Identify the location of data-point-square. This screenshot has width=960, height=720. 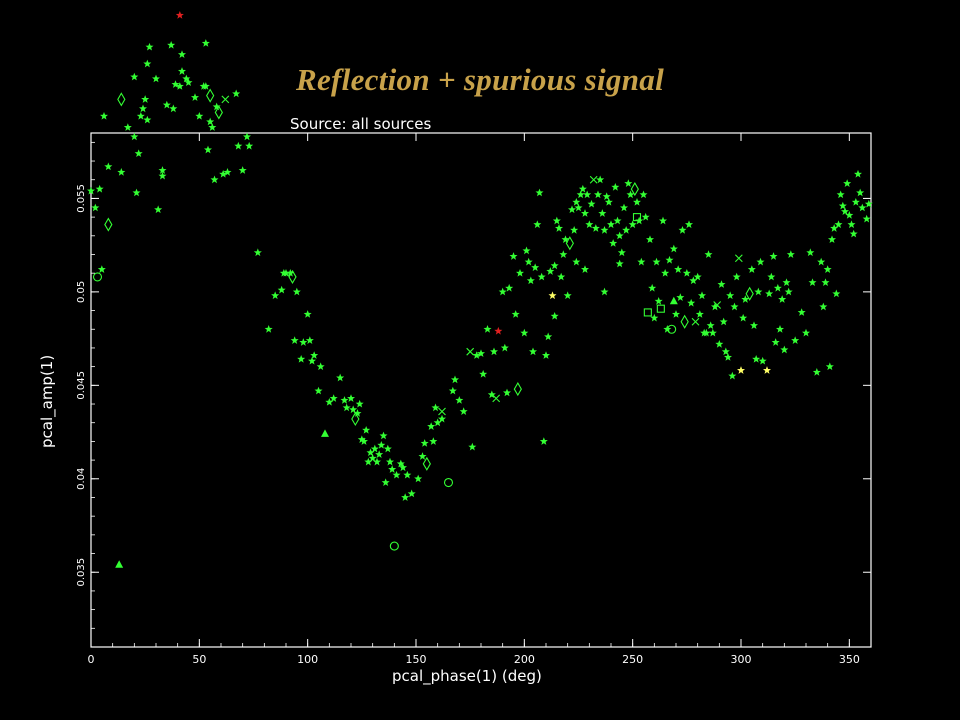
(637, 217).